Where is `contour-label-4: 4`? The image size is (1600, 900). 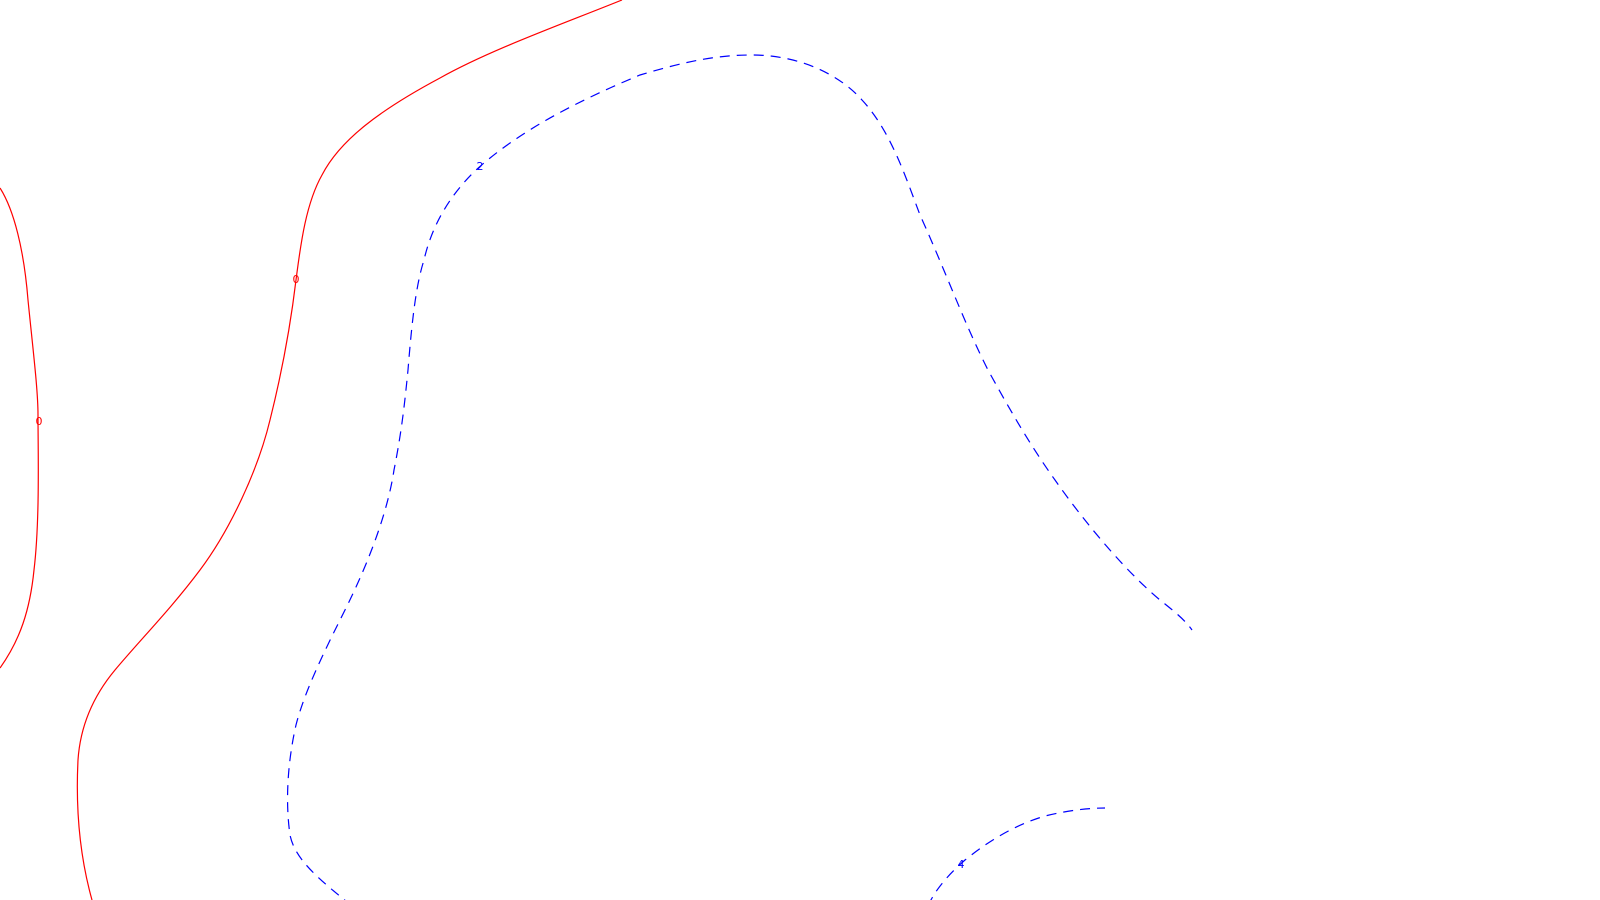
contour-label-4: 4 is located at coordinates (961, 864).